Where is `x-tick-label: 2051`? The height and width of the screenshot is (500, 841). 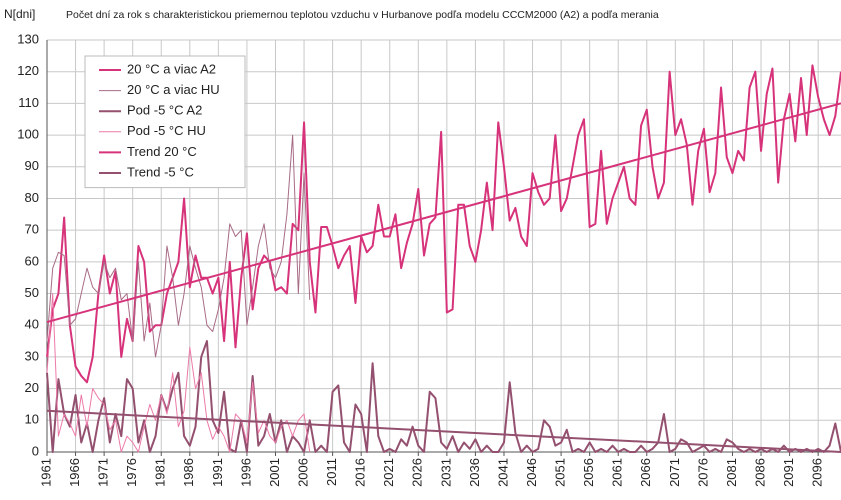 x-tick-label: 2051 is located at coordinates (560, 472).